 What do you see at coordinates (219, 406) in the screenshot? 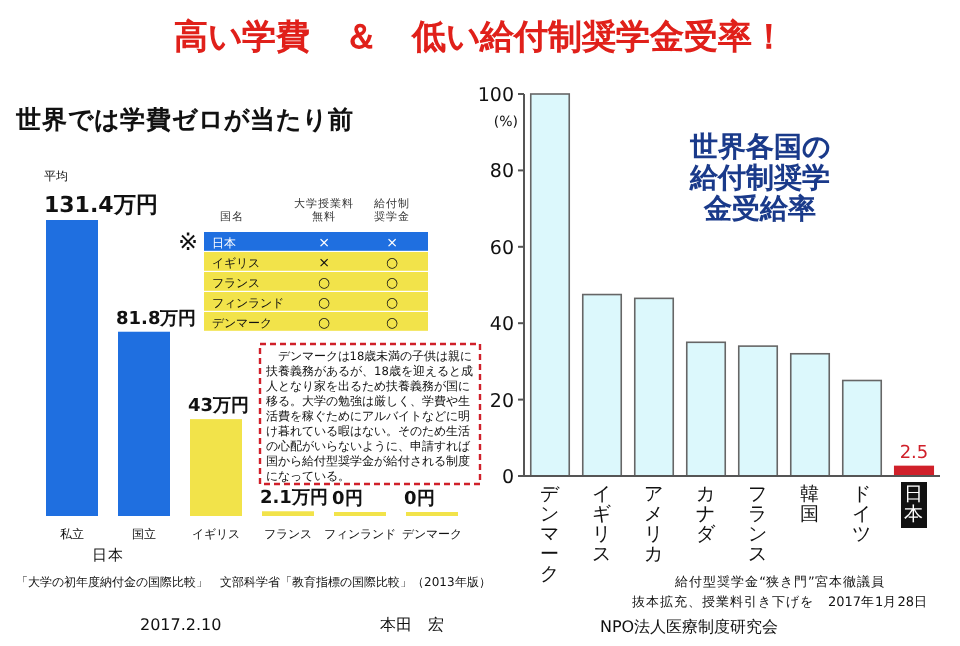
I see `data-label: 43万円` at bounding box center [219, 406].